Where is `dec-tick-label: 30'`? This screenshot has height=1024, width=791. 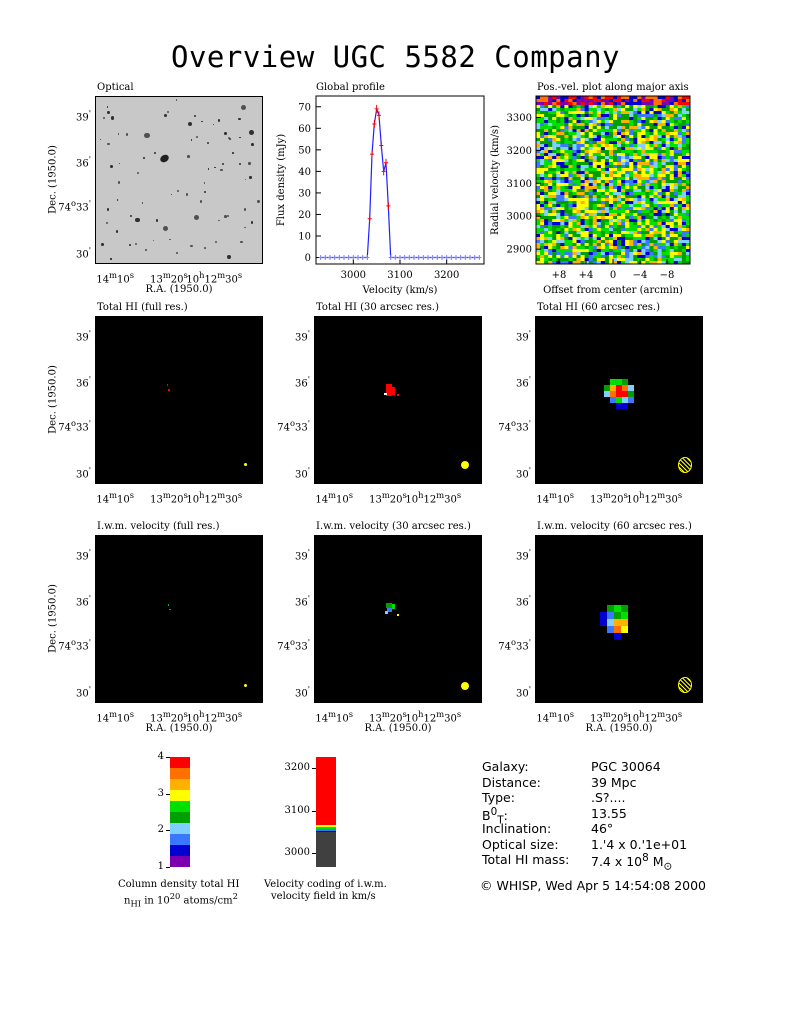 dec-tick-label: 30' is located at coordinates (523, 691).